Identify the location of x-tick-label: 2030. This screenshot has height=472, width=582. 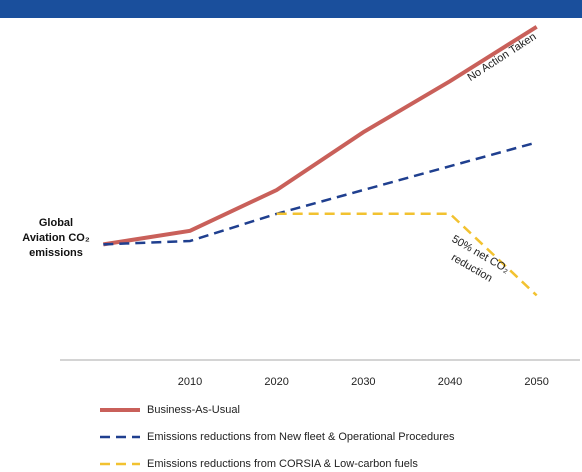
(363, 382).